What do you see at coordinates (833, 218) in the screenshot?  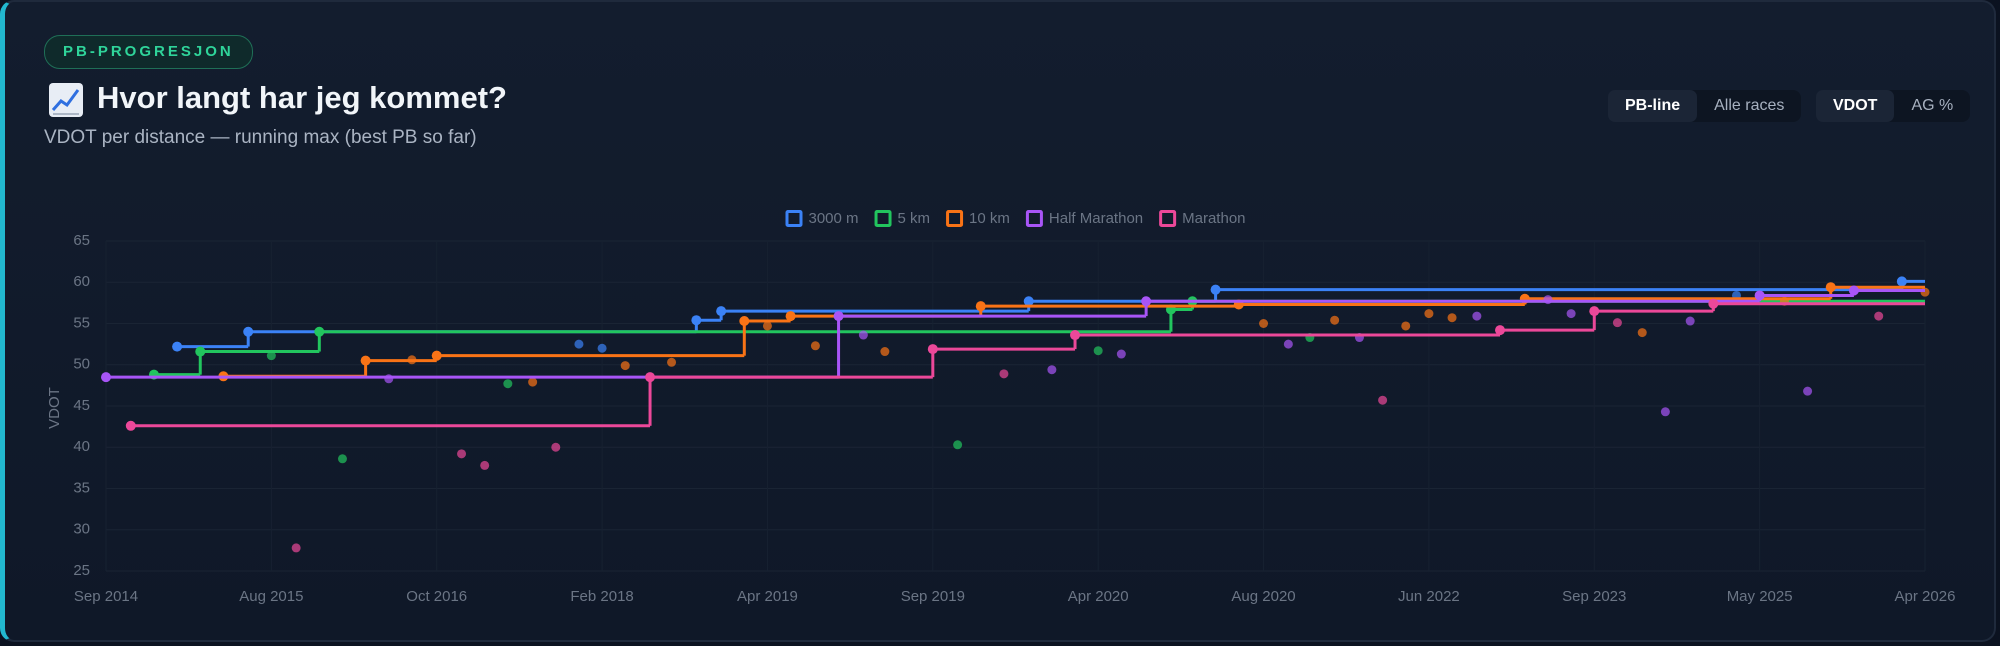 I see `legend-label: 3000 m` at bounding box center [833, 218].